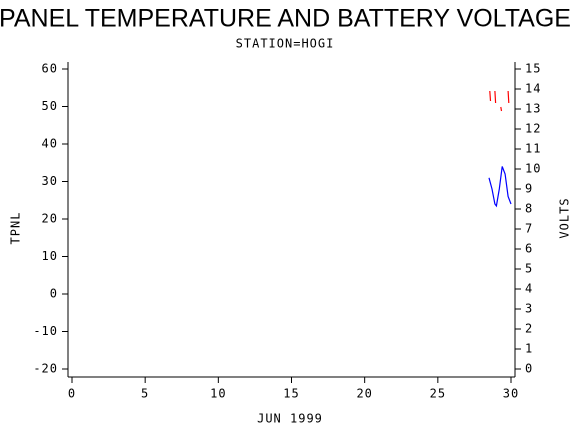 The height and width of the screenshot is (430, 570). What do you see at coordinates (50, 69) in the screenshot?
I see `y-tick-label: 60` at bounding box center [50, 69].